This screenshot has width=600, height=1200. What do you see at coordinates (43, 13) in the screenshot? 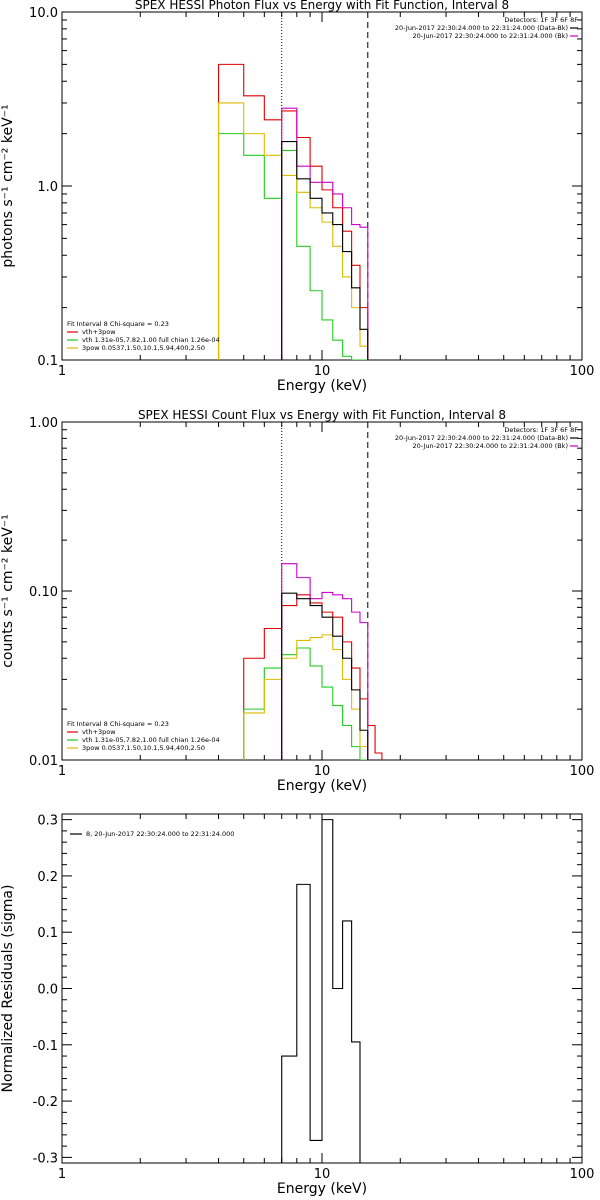
I see `y-tick-label: 10.0` at bounding box center [43, 13].